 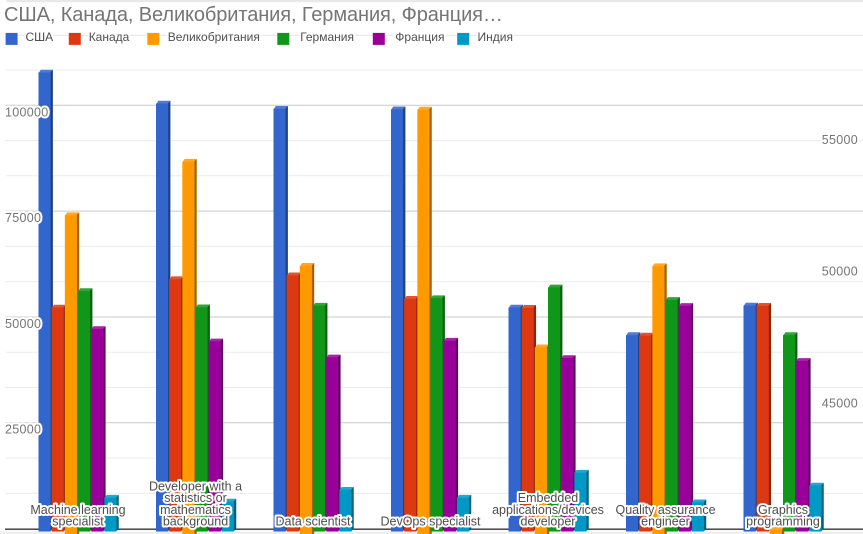 I want to click on svg-text: Machine learning, so click(x=77, y=510).